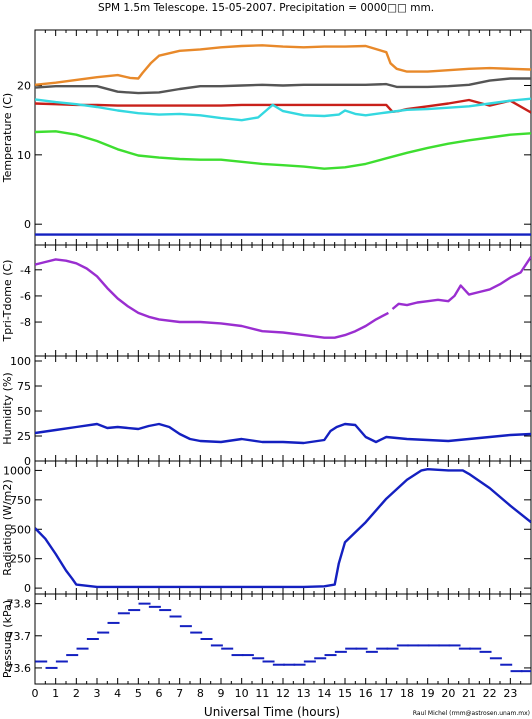 This screenshot has height=719, width=532. What do you see at coordinates (7, 527) in the screenshot?
I see `y-axis-label: Radiation (W/m2)` at bounding box center [7, 527].